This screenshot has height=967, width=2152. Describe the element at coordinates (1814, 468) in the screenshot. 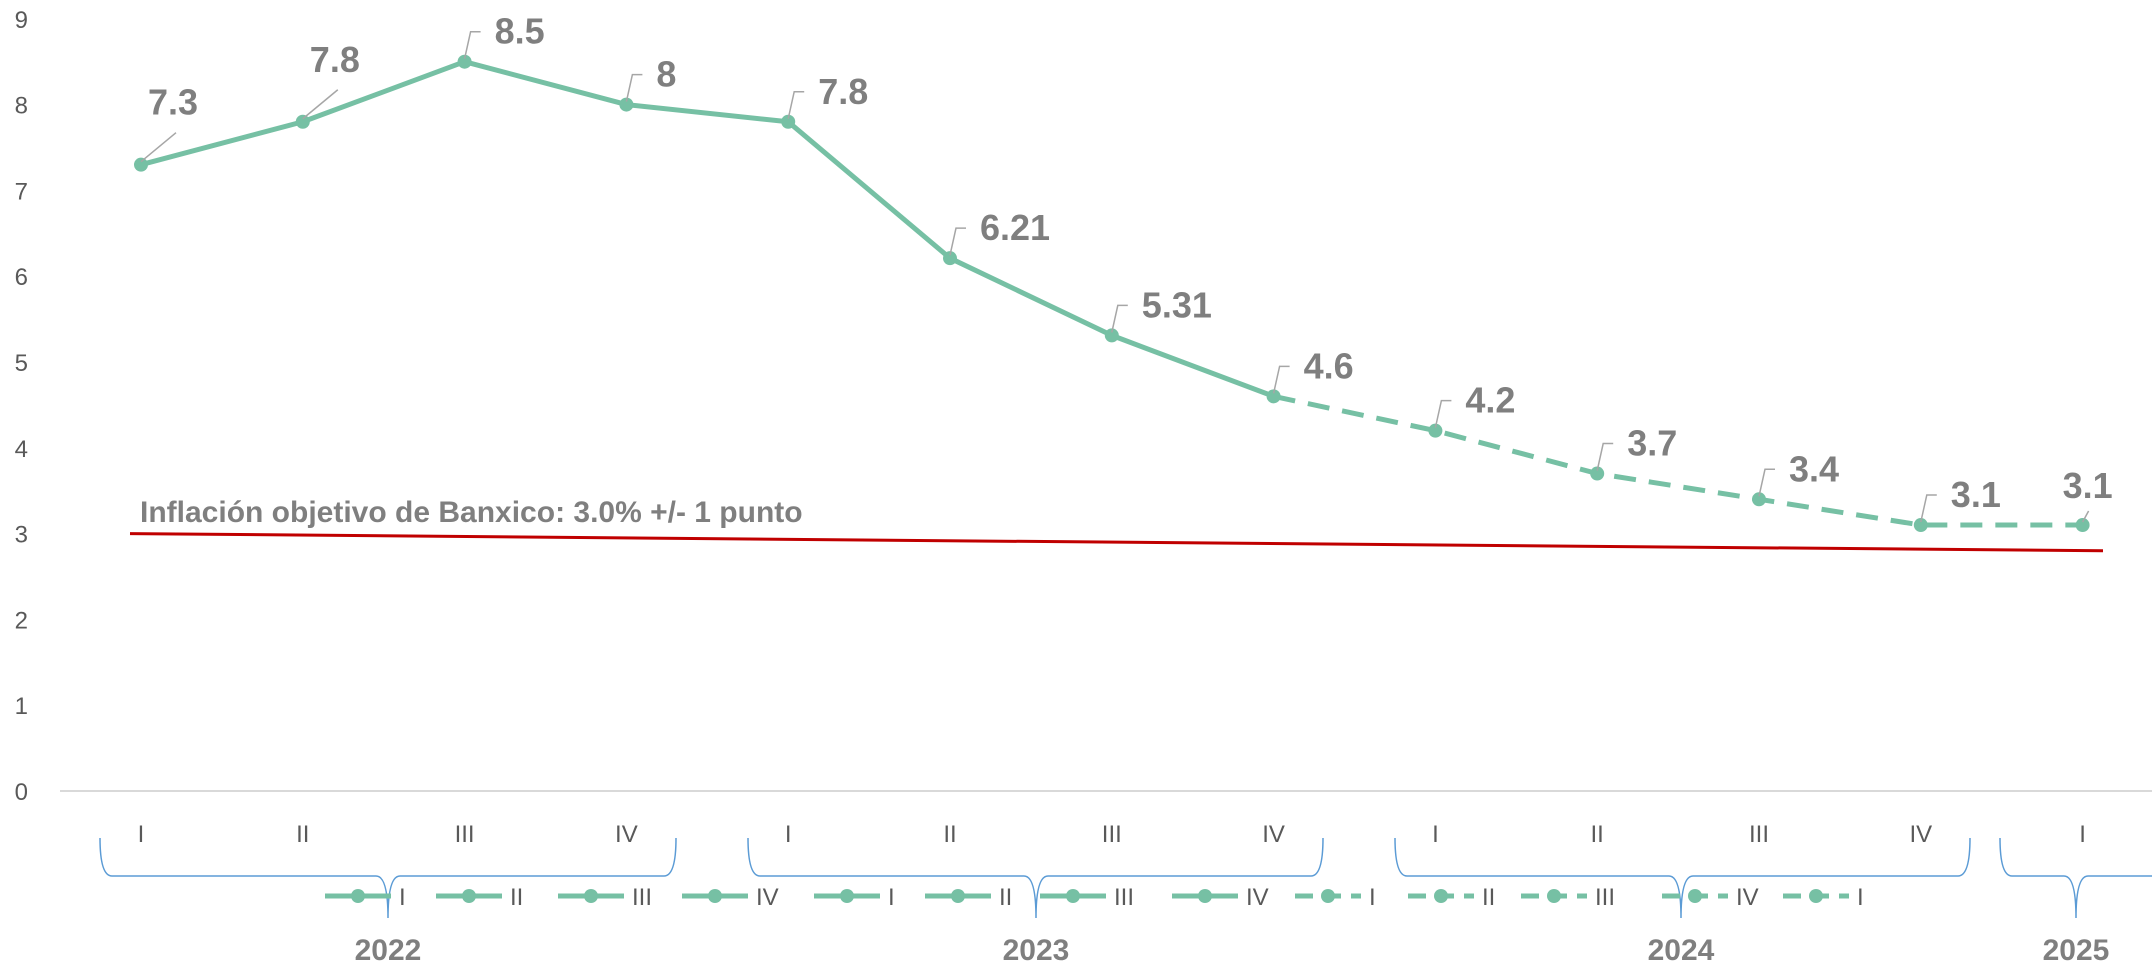

I see `data-label: 3.4` at that location.